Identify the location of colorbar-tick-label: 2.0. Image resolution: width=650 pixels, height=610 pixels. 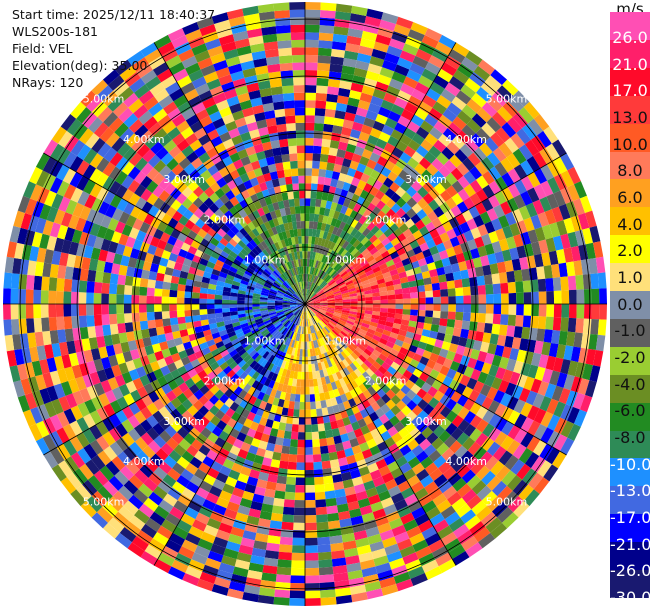
(630, 251).